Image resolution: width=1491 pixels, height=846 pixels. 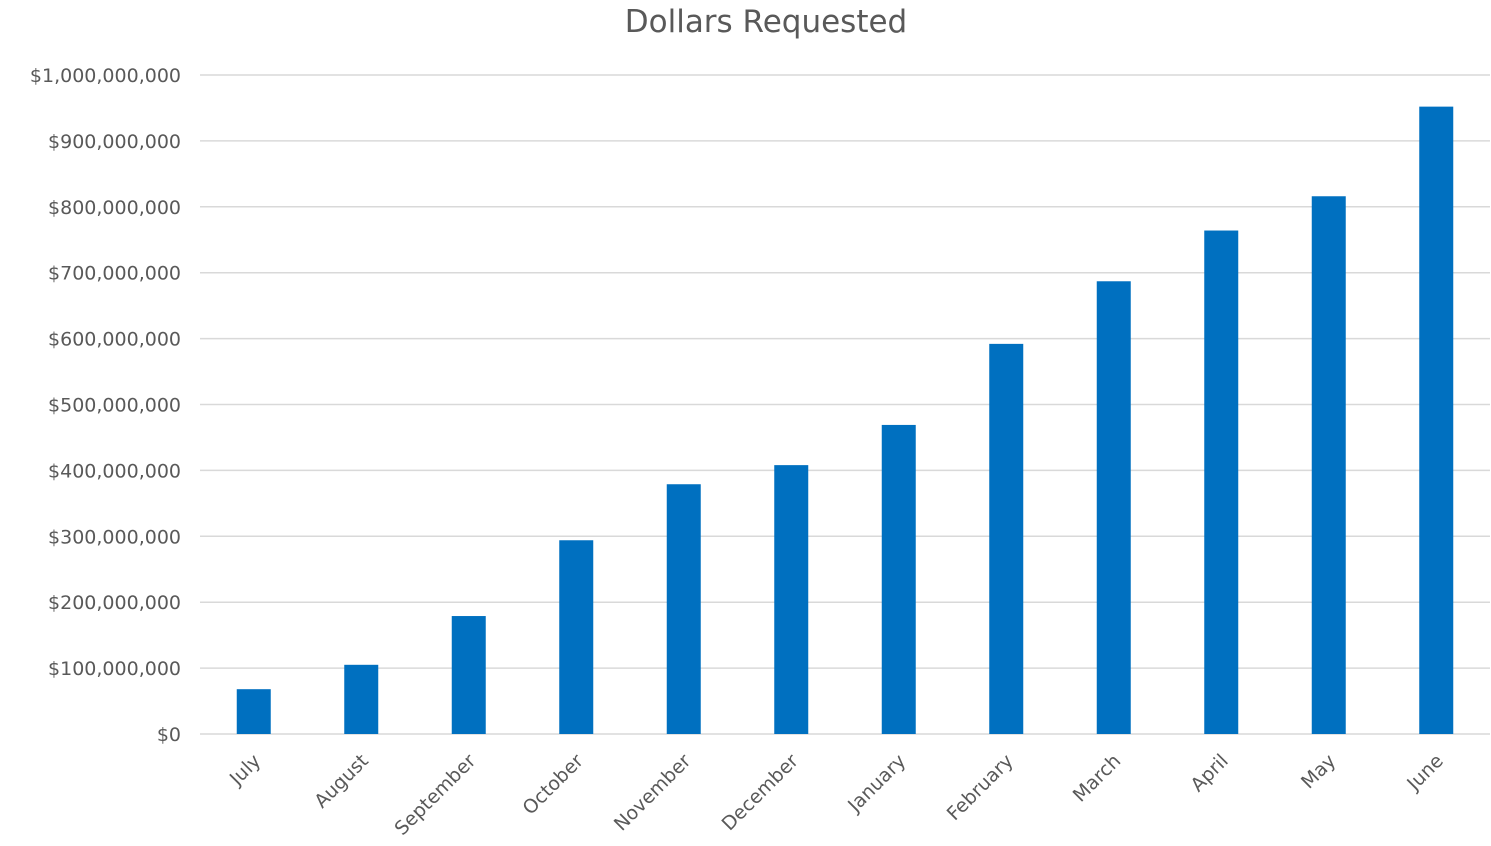 I want to click on bar-september, so click(x=468, y=675).